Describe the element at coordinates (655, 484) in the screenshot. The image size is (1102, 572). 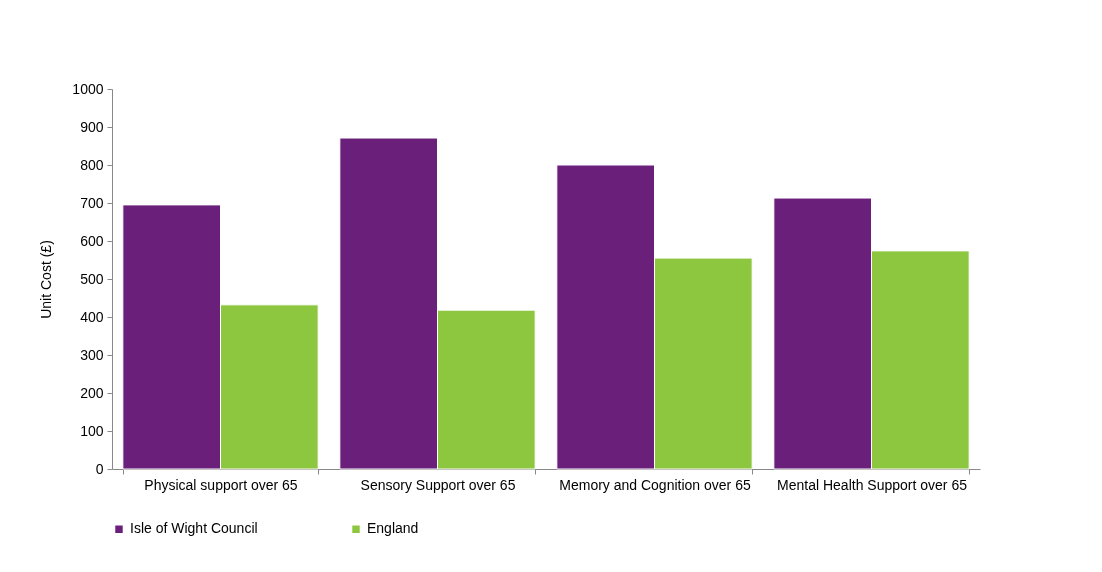
I see `x-tick-label: Memory and Cognition over 65` at that location.